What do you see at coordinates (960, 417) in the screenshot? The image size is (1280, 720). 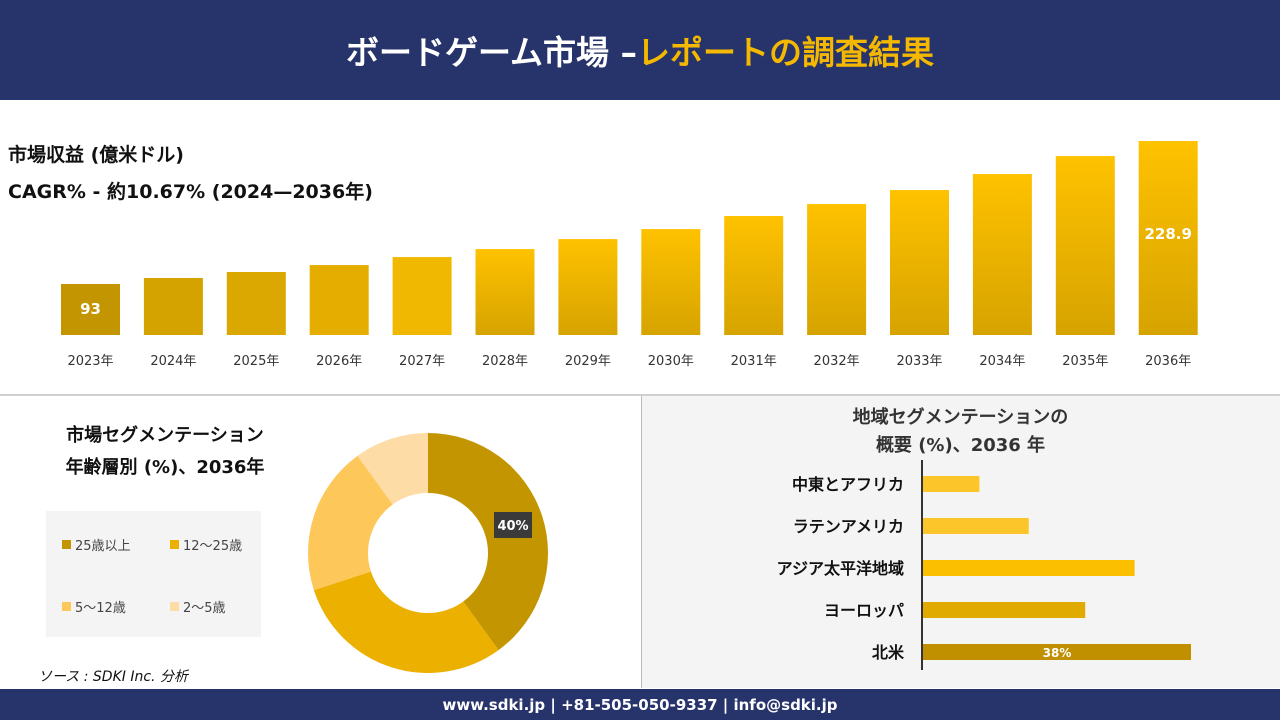 I see `region-title-line1: 地域セグメンテーションの` at bounding box center [960, 417].